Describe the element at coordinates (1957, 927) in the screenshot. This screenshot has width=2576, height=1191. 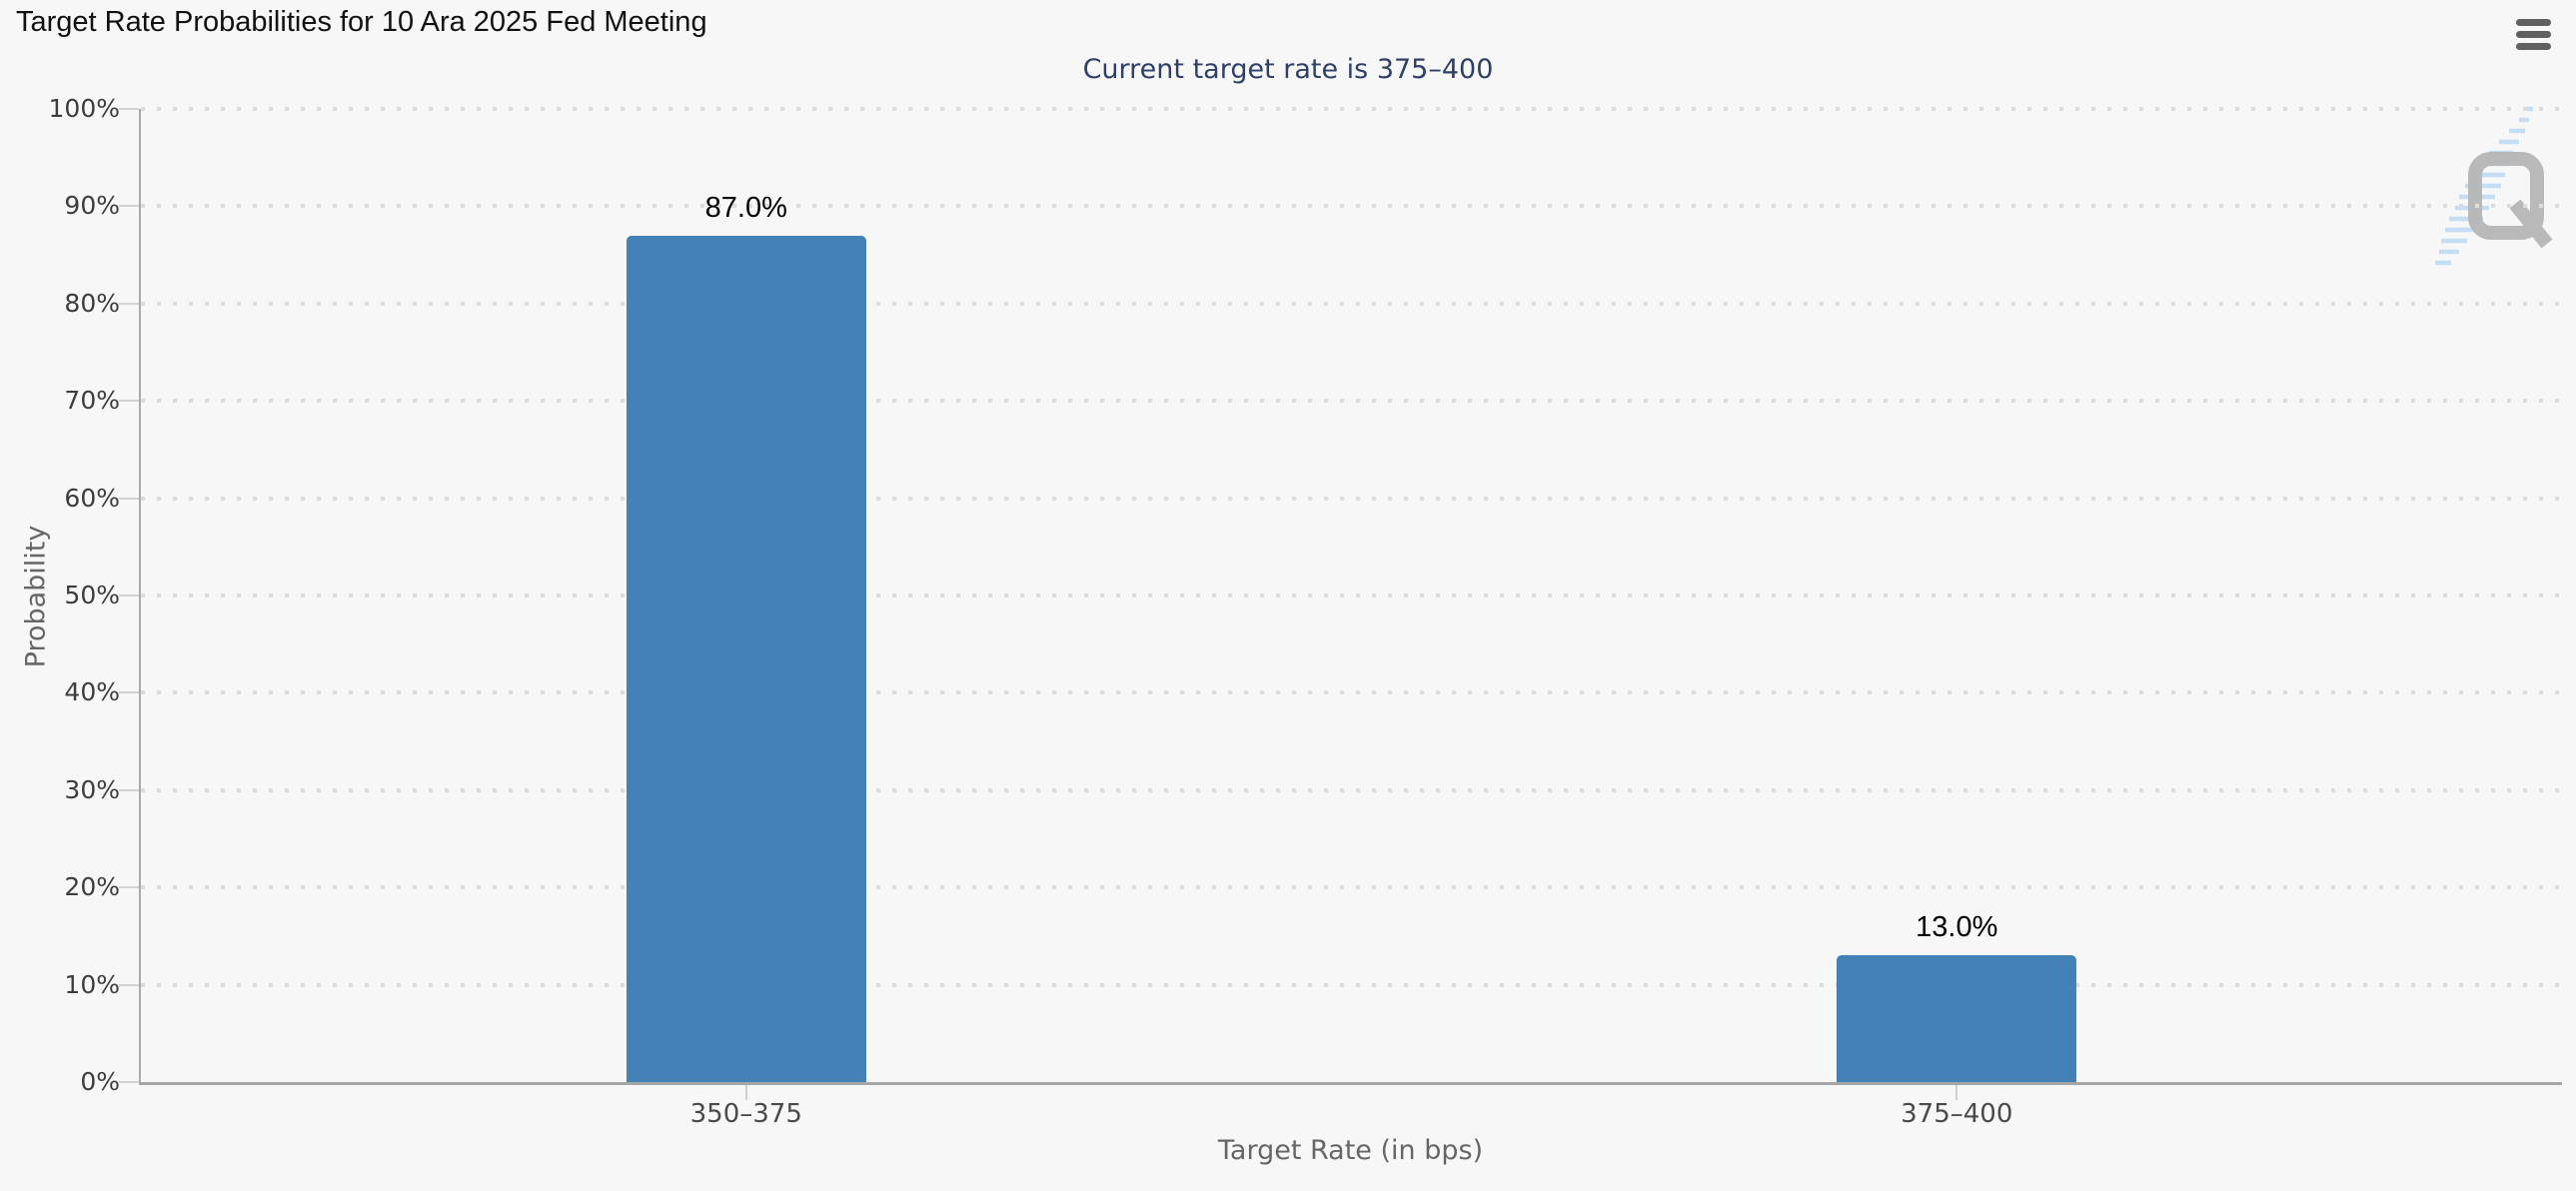
I see `bar-value-label: 13.0%` at that location.